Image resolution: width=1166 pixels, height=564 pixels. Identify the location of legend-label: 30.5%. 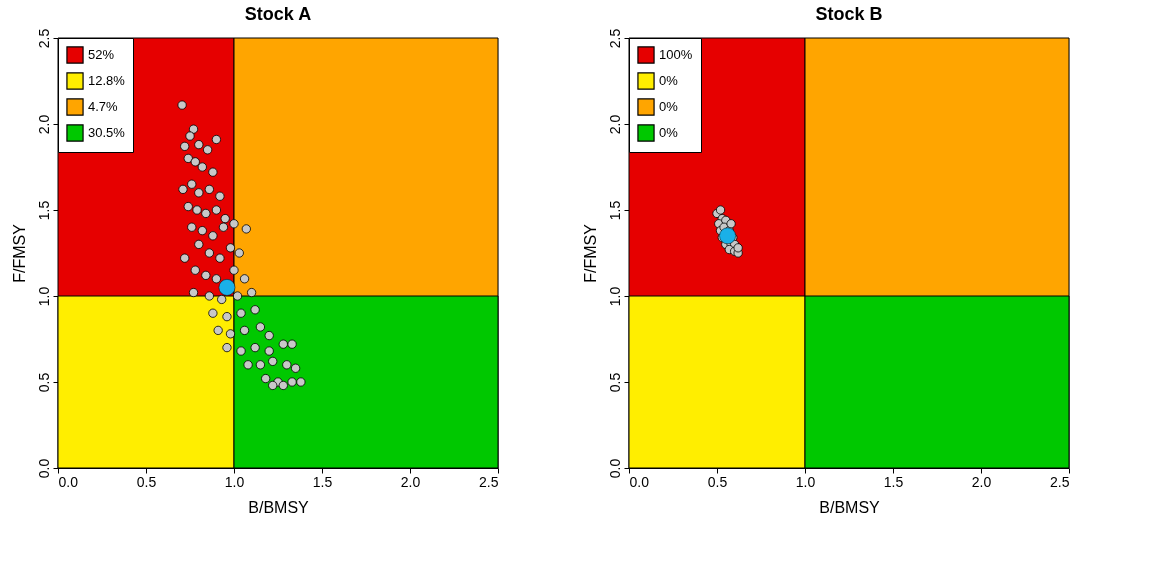
(107, 132).